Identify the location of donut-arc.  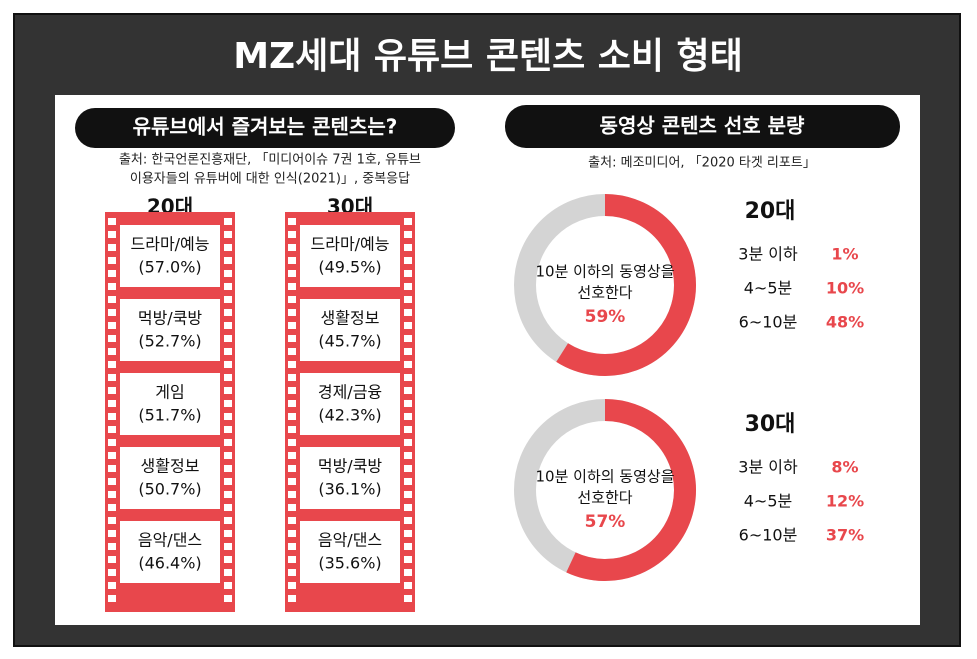
(626, 285).